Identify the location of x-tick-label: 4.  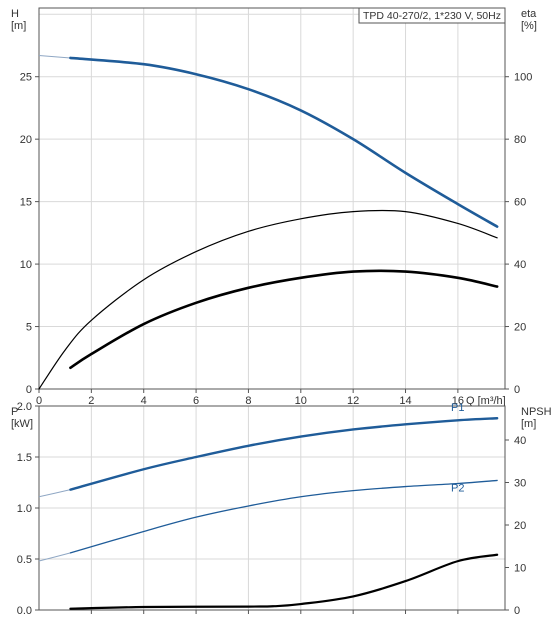
(144, 401).